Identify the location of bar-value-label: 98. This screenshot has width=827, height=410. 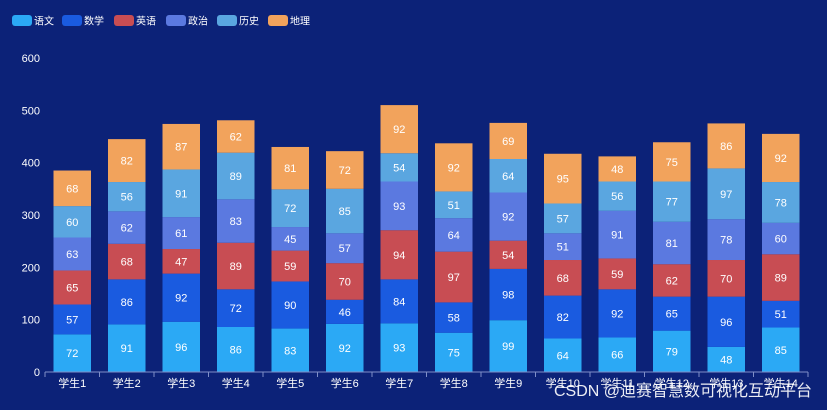
(508, 296).